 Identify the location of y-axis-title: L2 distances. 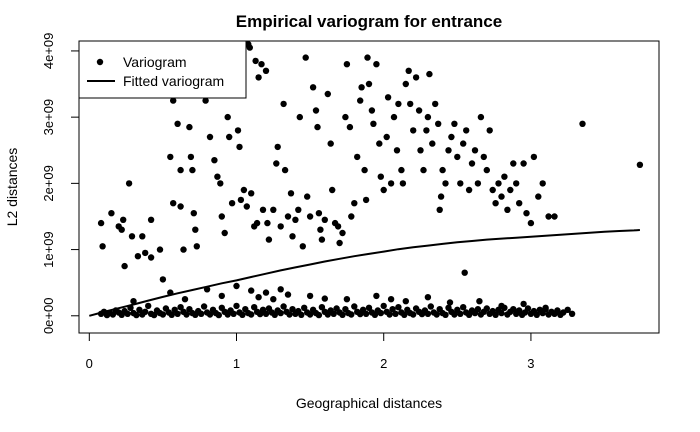
(12, 187).